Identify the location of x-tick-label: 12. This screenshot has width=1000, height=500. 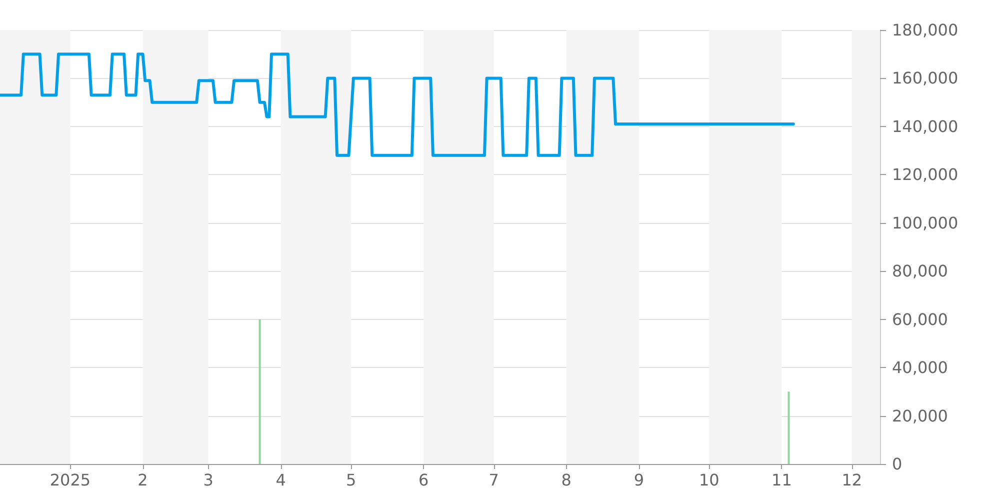
(852, 480).